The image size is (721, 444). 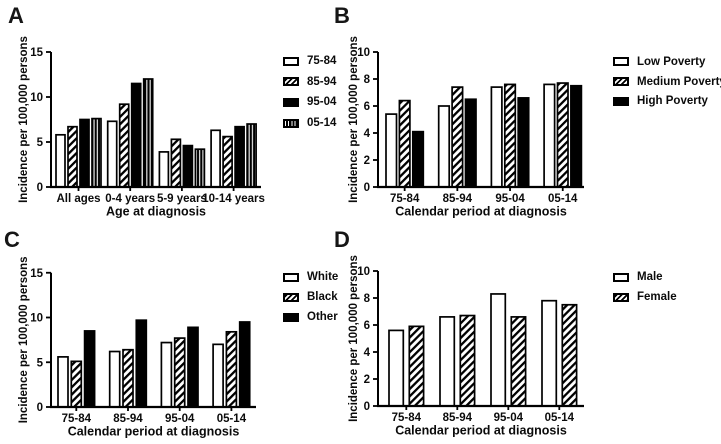 I want to click on bar-95-04-10-14 years, so click(x=239, y=156).